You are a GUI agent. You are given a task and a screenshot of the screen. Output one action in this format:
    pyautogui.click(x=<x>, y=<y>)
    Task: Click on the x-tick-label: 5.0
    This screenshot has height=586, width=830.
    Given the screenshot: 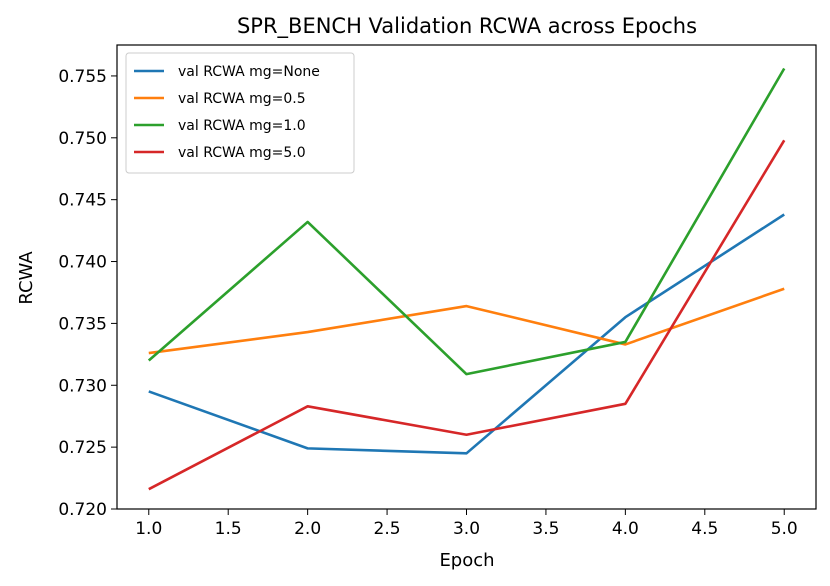 What is the action you would take?
    pyautogui.click(x=784, y=529)
    